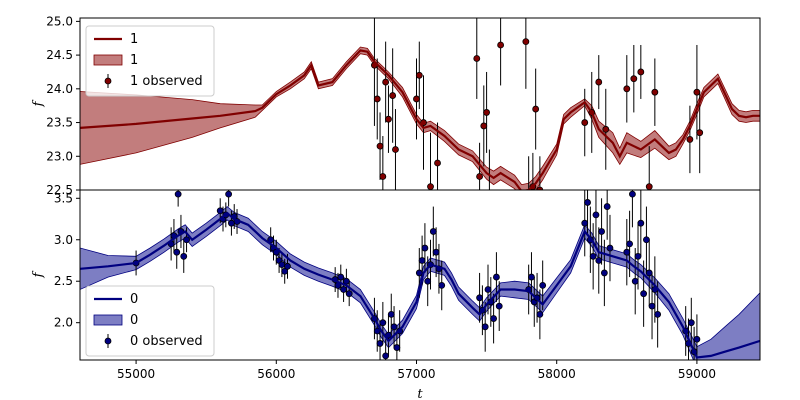 Image resolution: width=800 pixels, height=400 pixels. I want to click on x-axis-label: t, so click(420, 393).